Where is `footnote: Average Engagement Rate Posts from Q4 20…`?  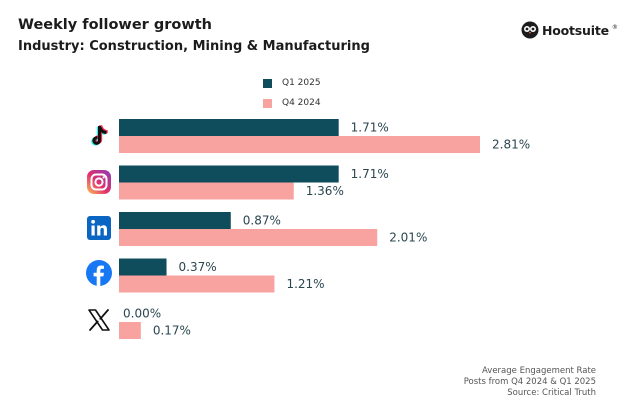
footnote: Average Engagement Rate Posts from Q4 20… is located at coordinates (530, 382).